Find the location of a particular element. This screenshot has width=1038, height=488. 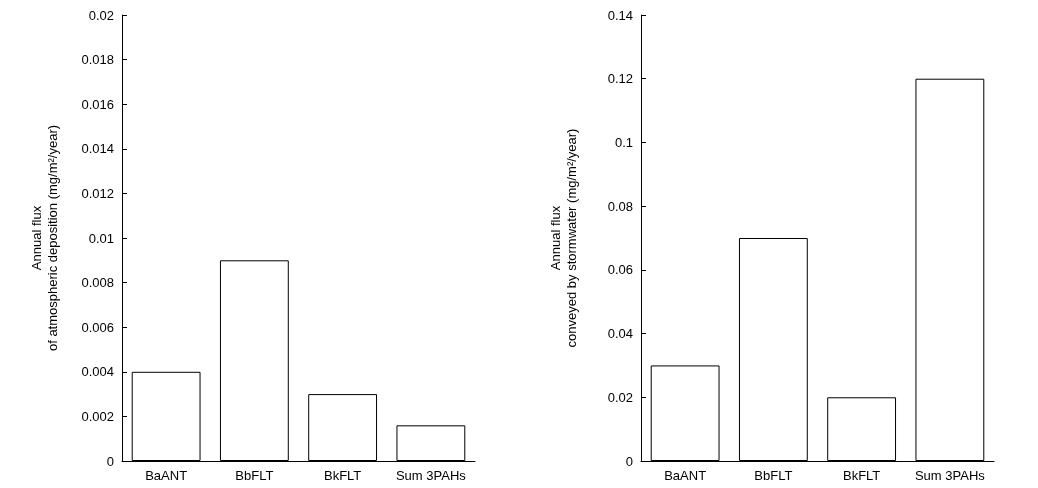

y-tick-label: 0.018 is located at coordinates (97, 60).